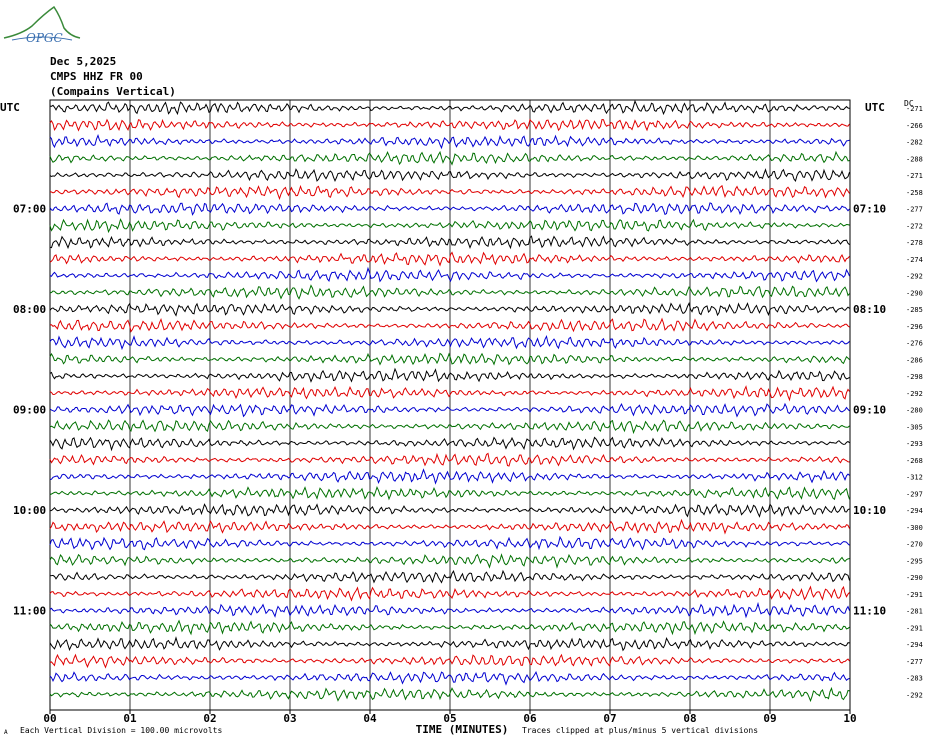 The width and height of the screenshot is (930, 744). What do you see at coordinates (849, 718) in the screenshot?
I see `x-tick-label: 10` at bounding box center [849, 718].